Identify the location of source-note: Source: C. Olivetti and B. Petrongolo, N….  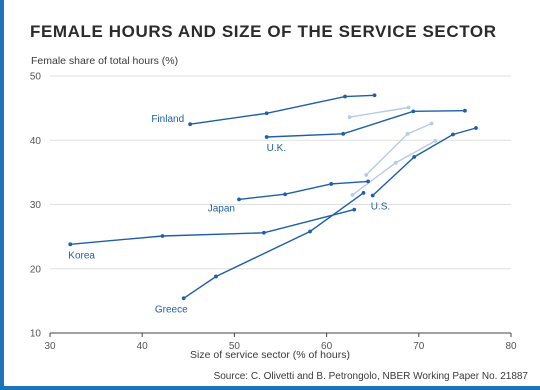
(370, 376).